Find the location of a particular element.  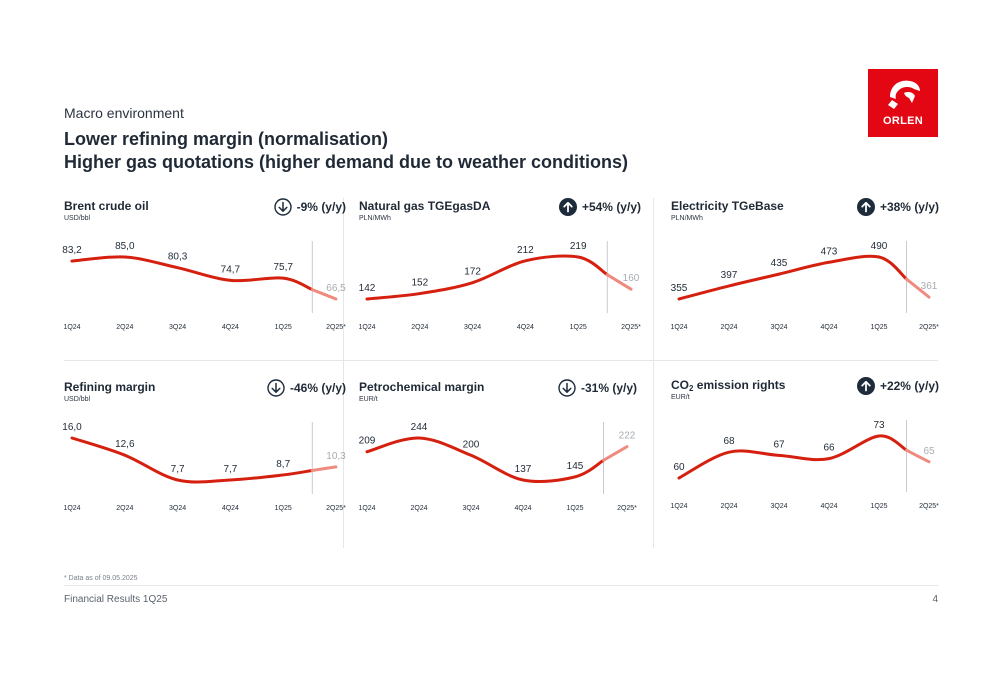

data-label: 145 is located at coordinates (575, 466).